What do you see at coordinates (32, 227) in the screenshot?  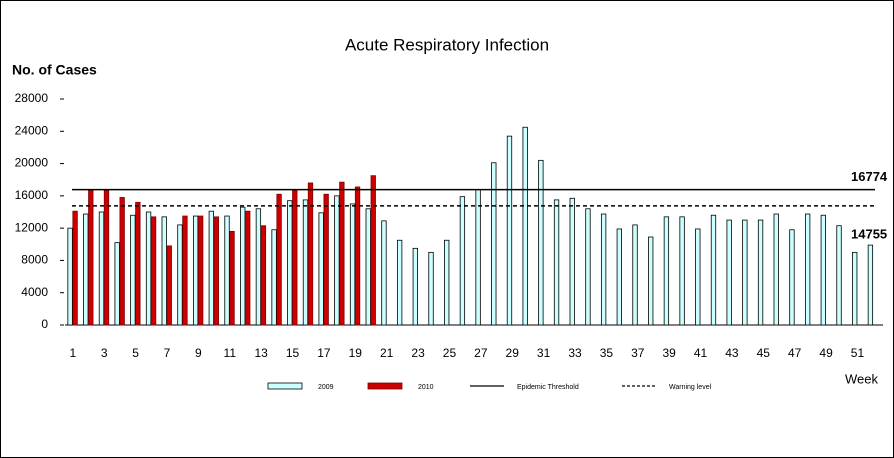 I see `y-tick-label: 12000` at bounding box center [32, 227].